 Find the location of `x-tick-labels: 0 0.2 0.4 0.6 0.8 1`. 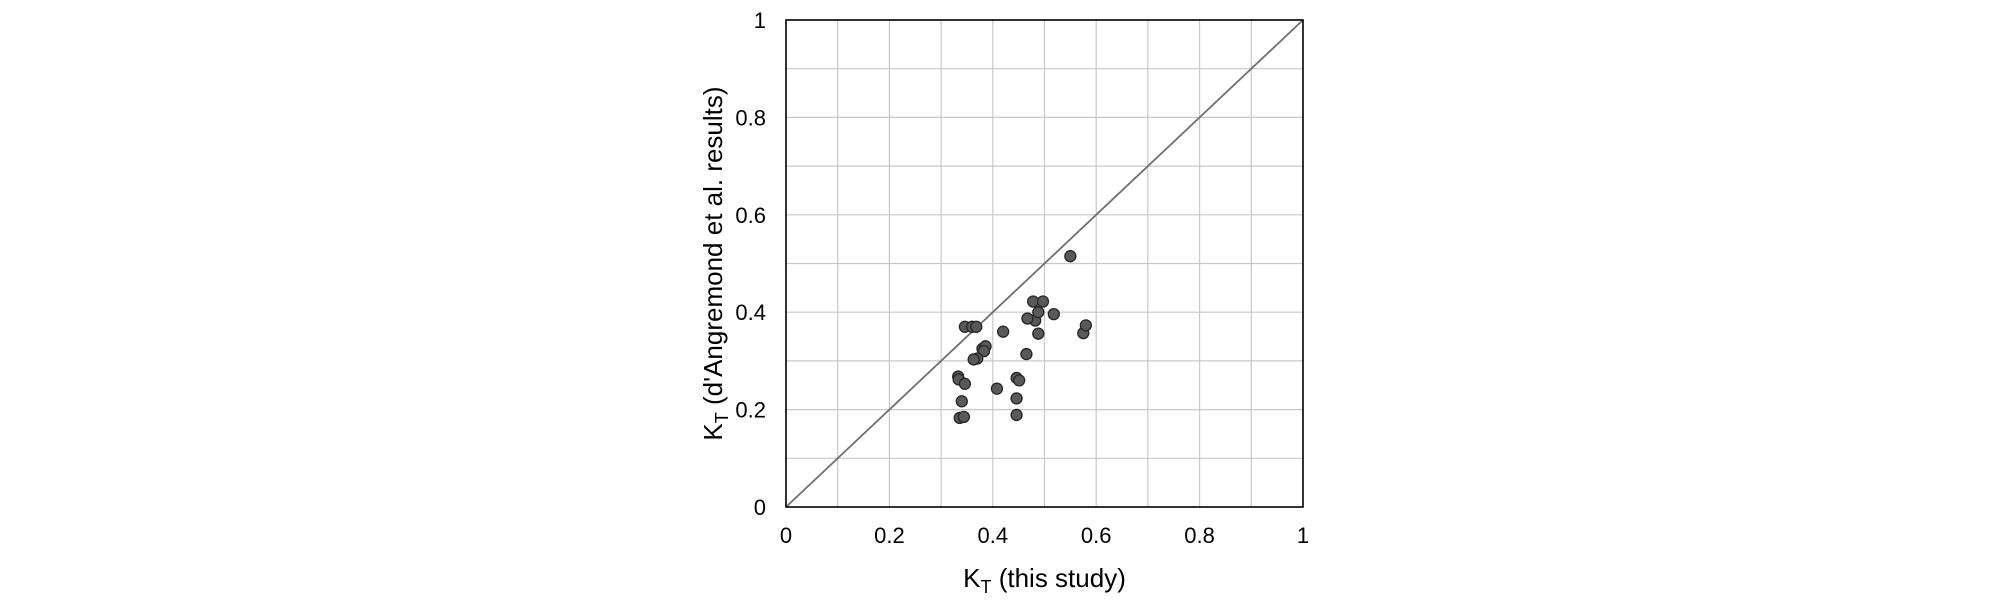

x-tick-labels: 0 0.2 0.4 0.6 0.8 1 is located at coordinates (1044, 535).